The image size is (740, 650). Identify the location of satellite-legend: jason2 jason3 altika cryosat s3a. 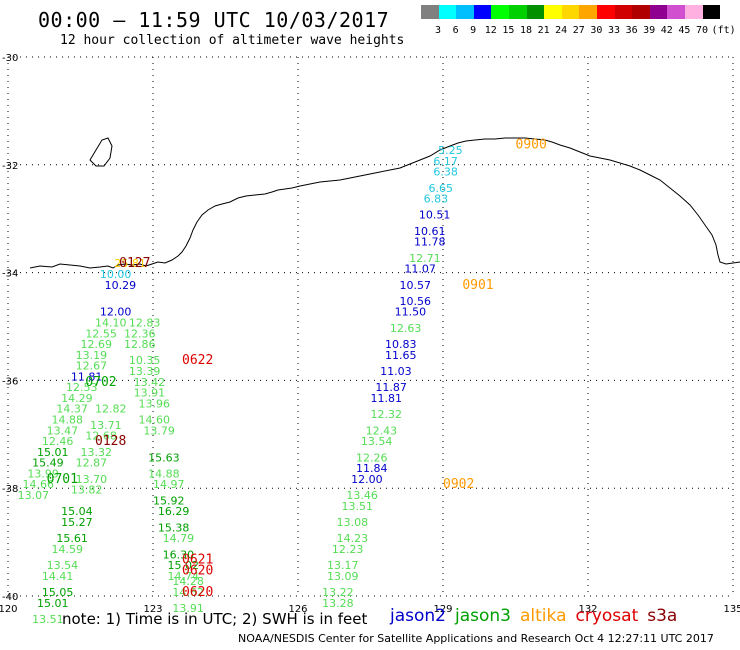
(538, 616).